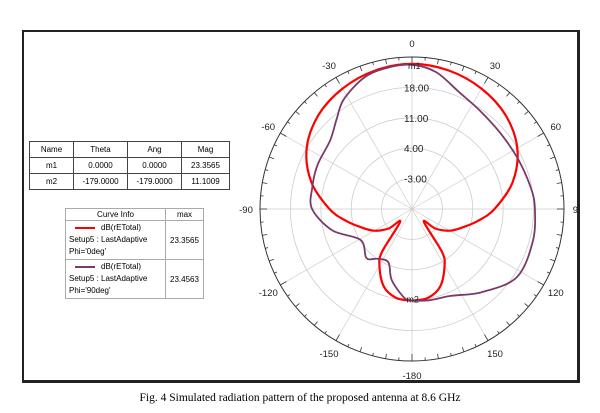 Image resolution: width=600 pixels, height=413 pixels. What do you see at coordinates (495, 354) in the screenshot?
I see `angle-tick-label: 150` at bounding box center [495, 354].